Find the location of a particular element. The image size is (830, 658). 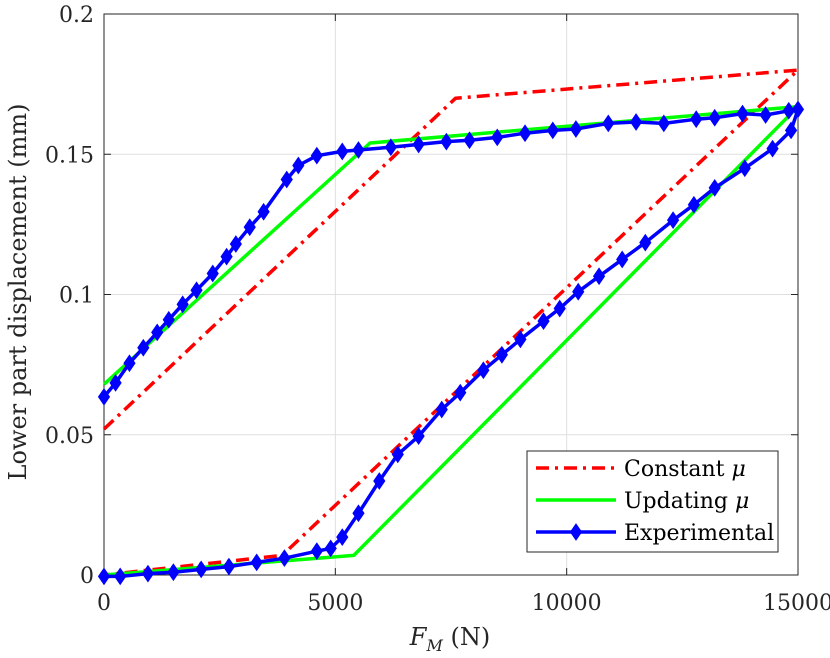

legend-label-constant-mu: Constant μ is located at coordinates (685, 469).